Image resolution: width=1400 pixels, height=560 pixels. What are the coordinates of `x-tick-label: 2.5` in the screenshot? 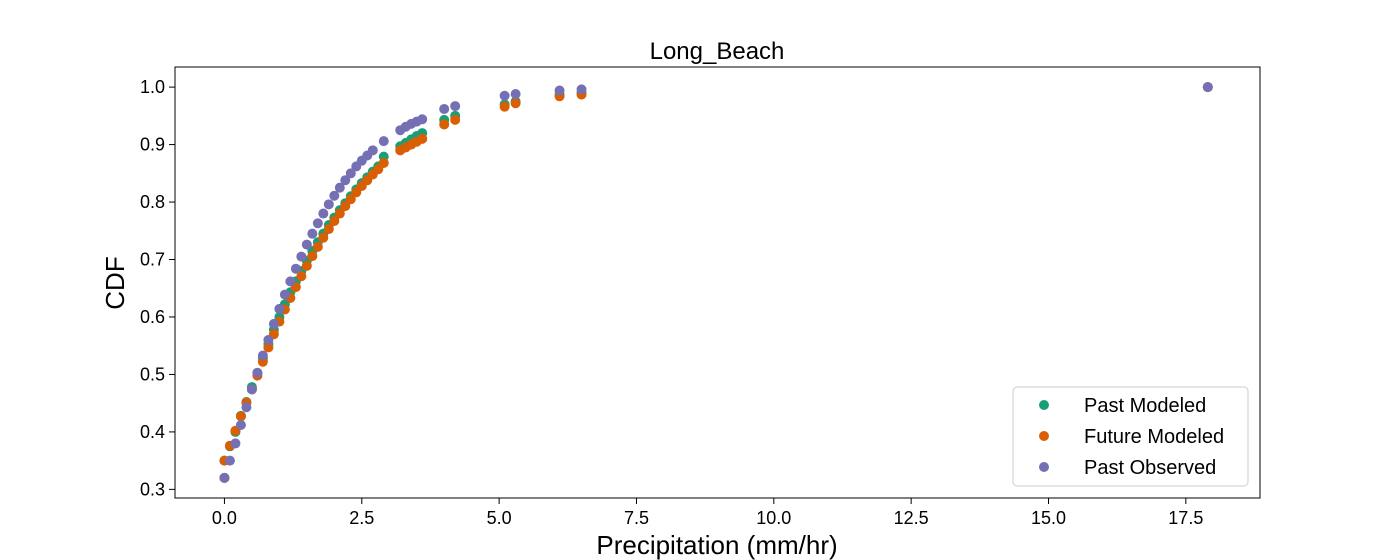 It's located at (361, 518).